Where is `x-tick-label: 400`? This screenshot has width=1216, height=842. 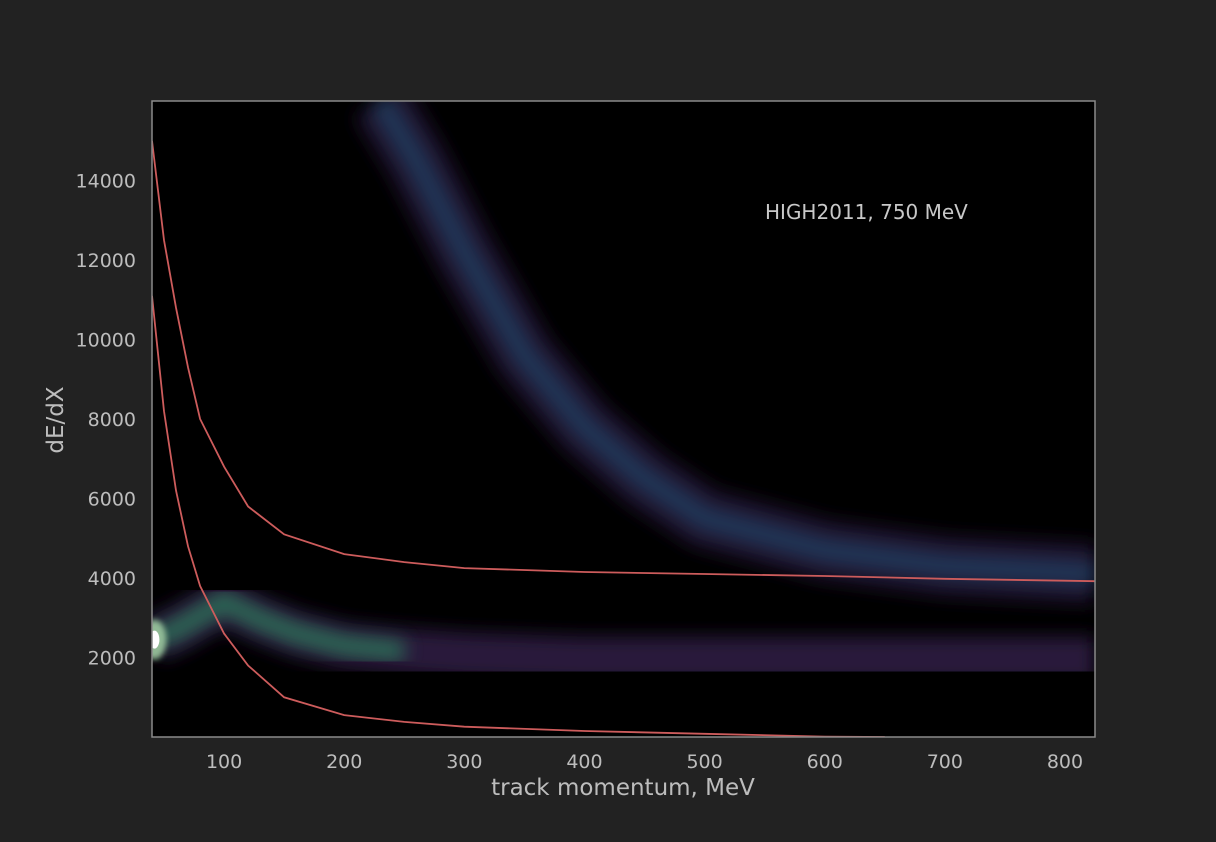
x-tick-label: 400 is located at coordinates (584, 762).